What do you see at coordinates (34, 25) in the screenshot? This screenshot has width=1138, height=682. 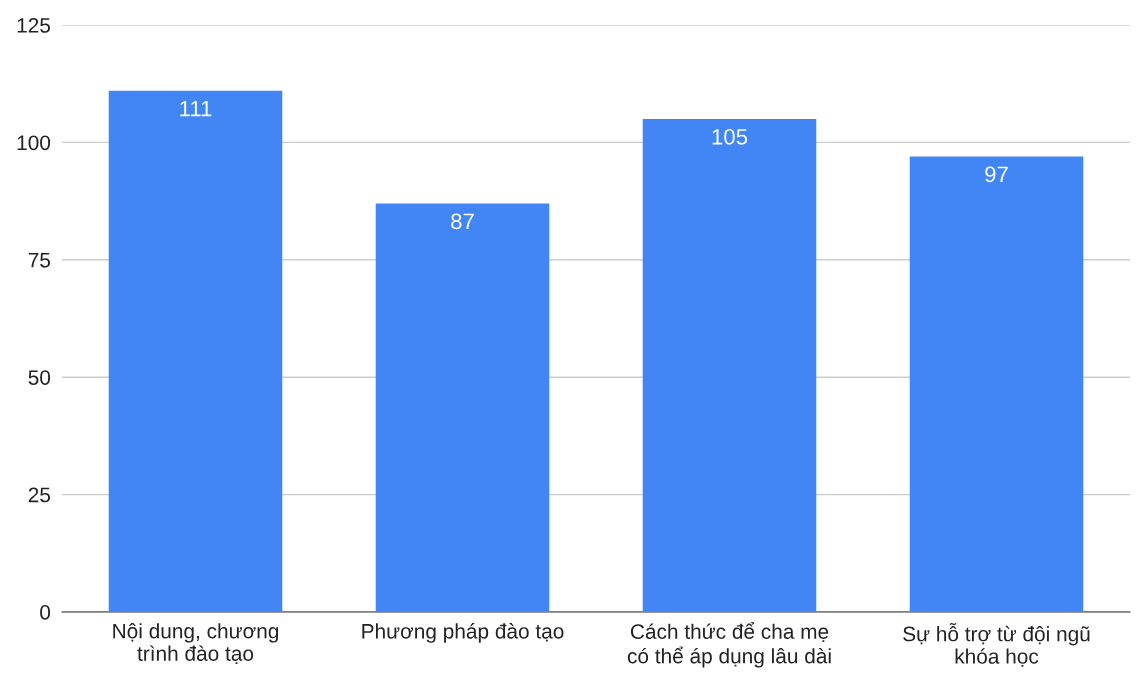 I see `y-tick-label: 125` at bounding box center [34, 25].